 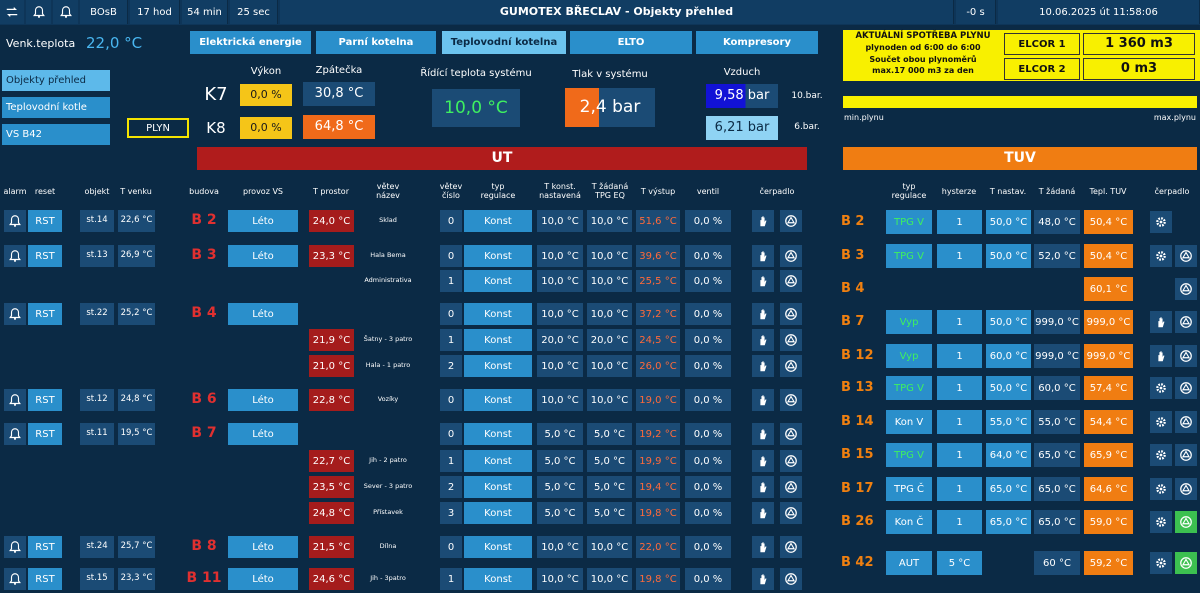 What do you see at coordinates (158, 128) in the screenshot?
I see `plyn-button: PLYN` at bounding box center [158, 128].